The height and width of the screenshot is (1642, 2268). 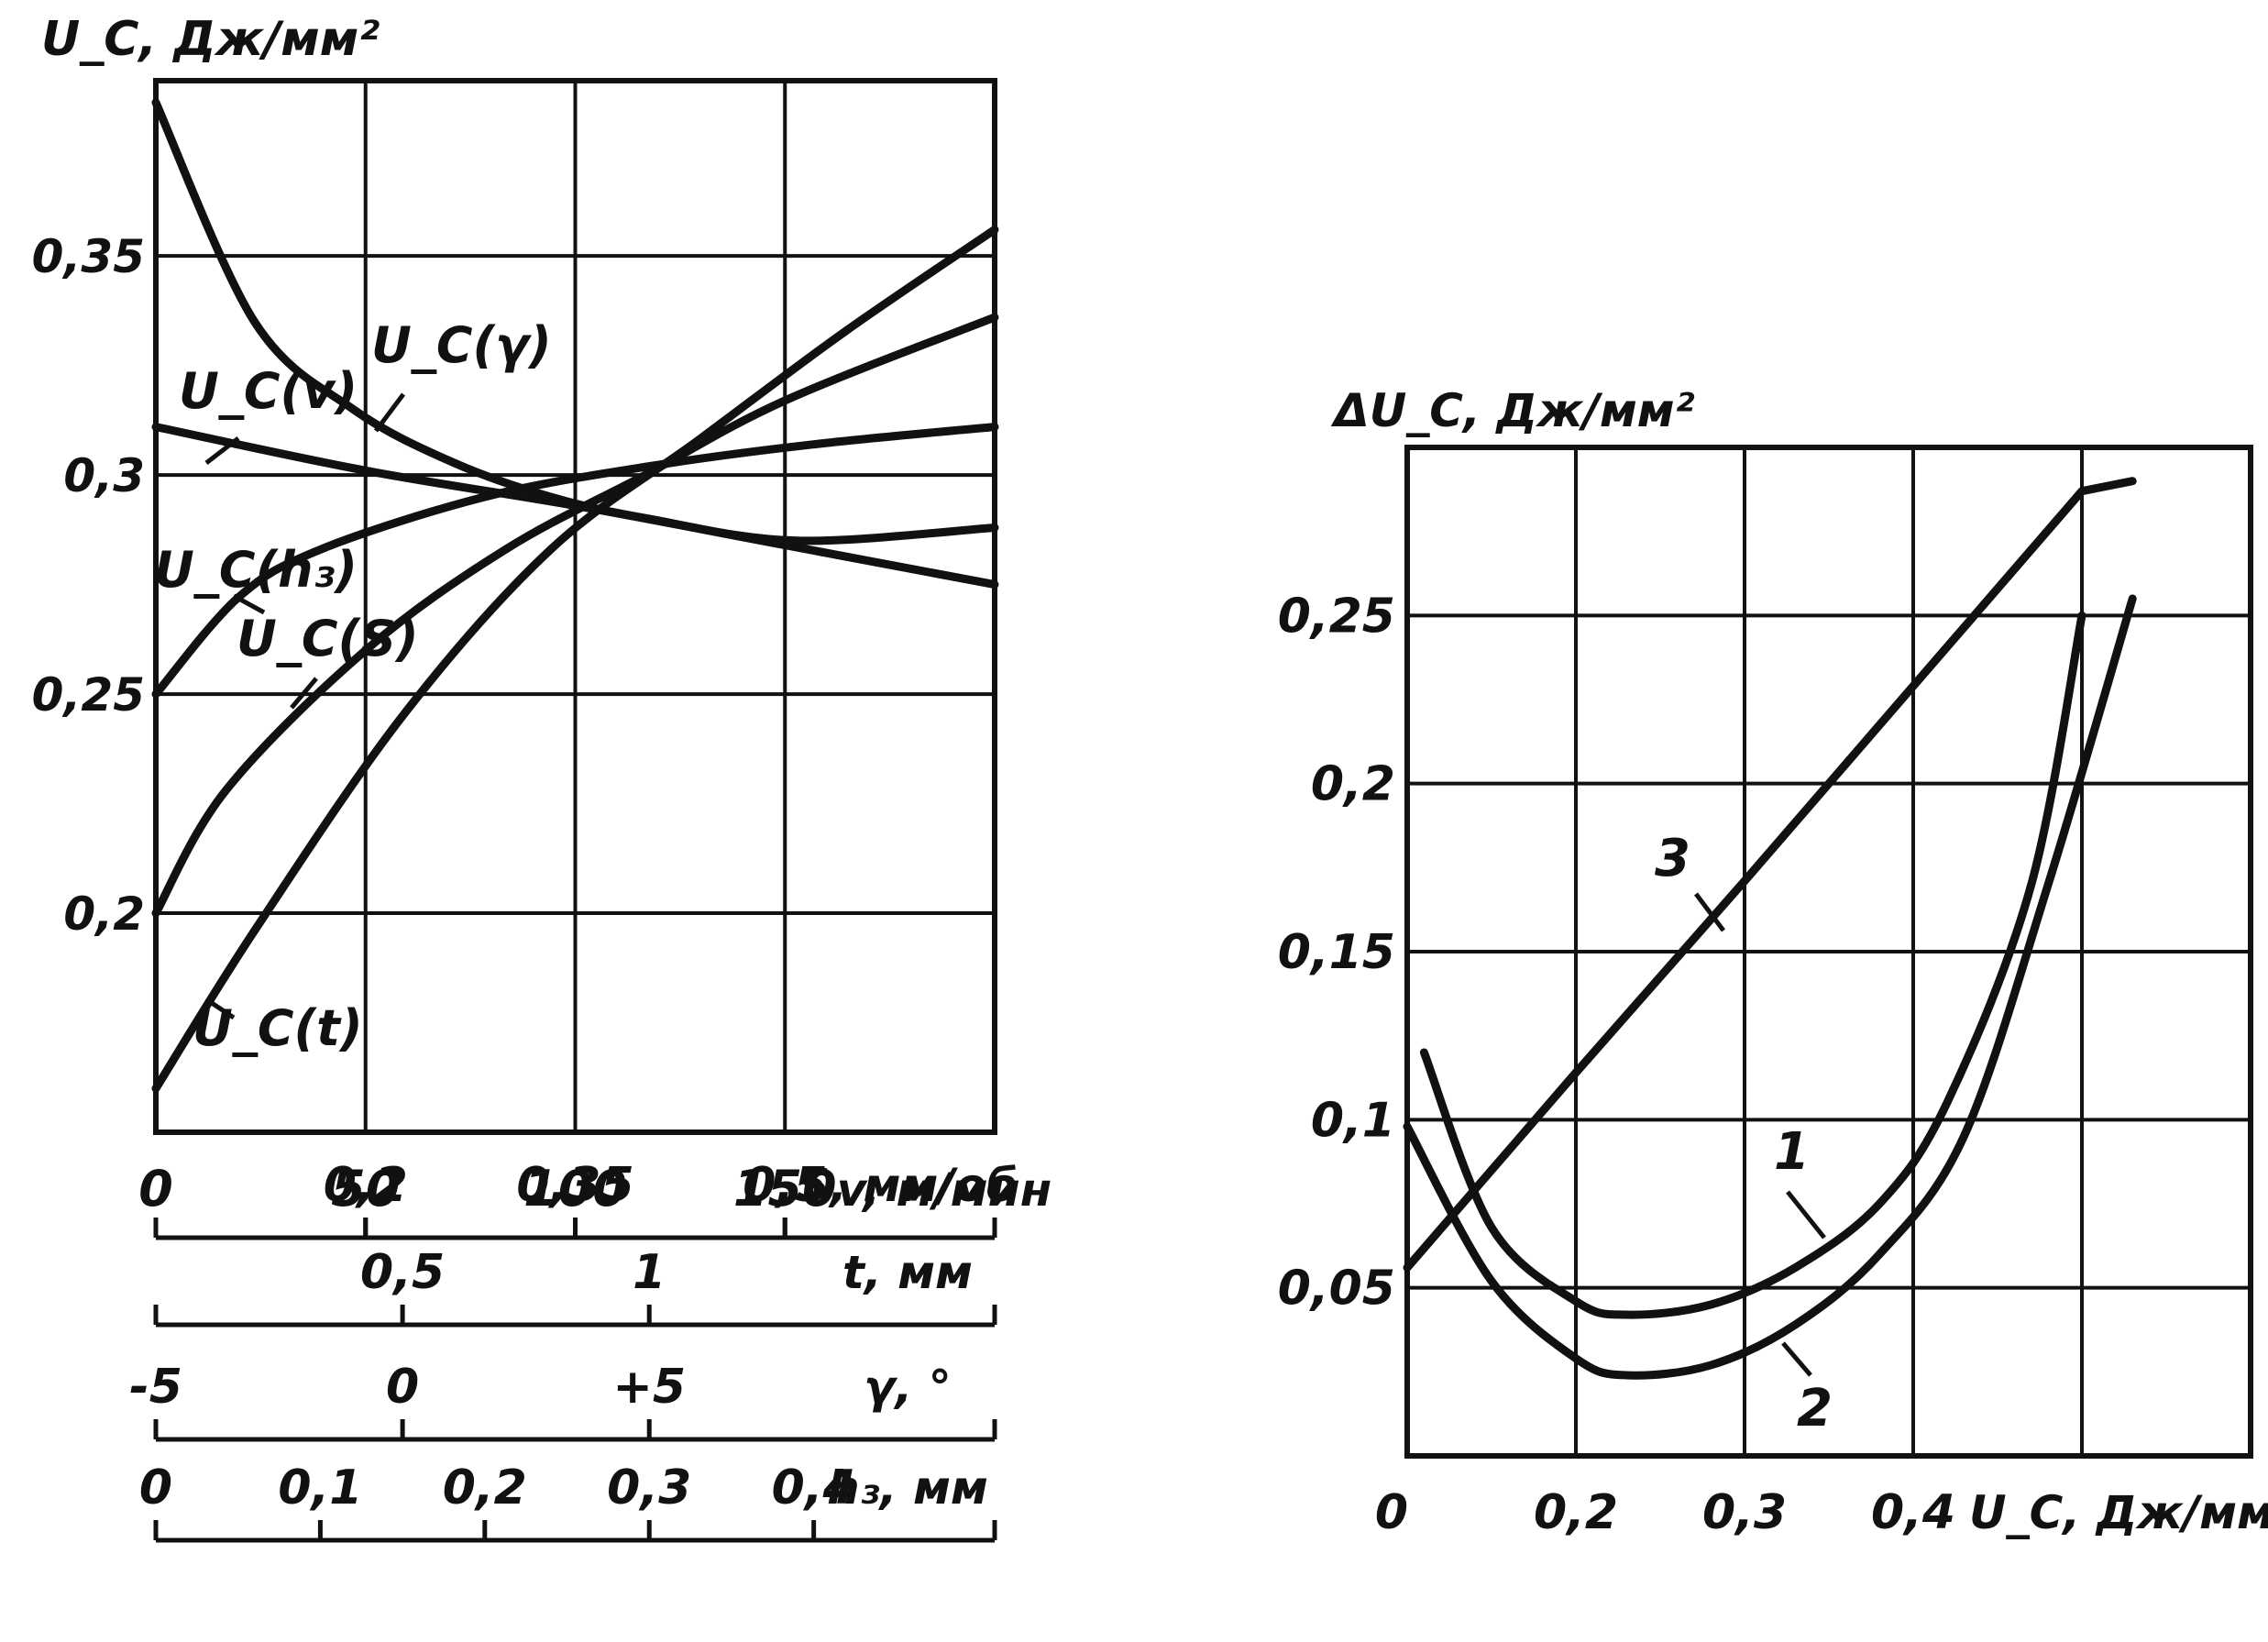 I want to click on right-series-label: 1, so click(x=1792, y=1152).